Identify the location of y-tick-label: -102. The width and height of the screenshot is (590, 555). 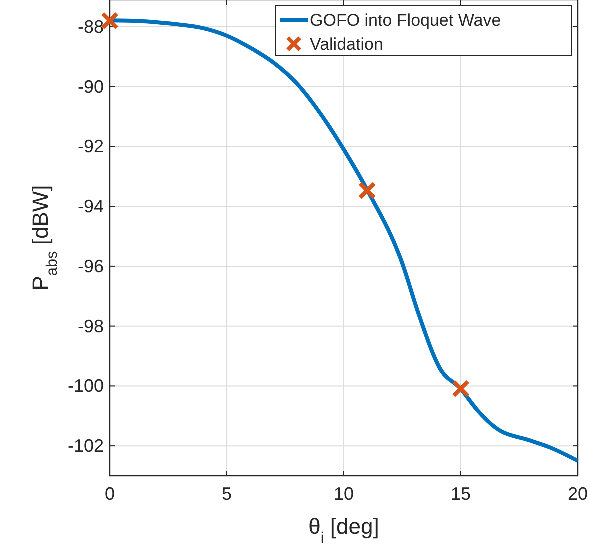
(86, 446).